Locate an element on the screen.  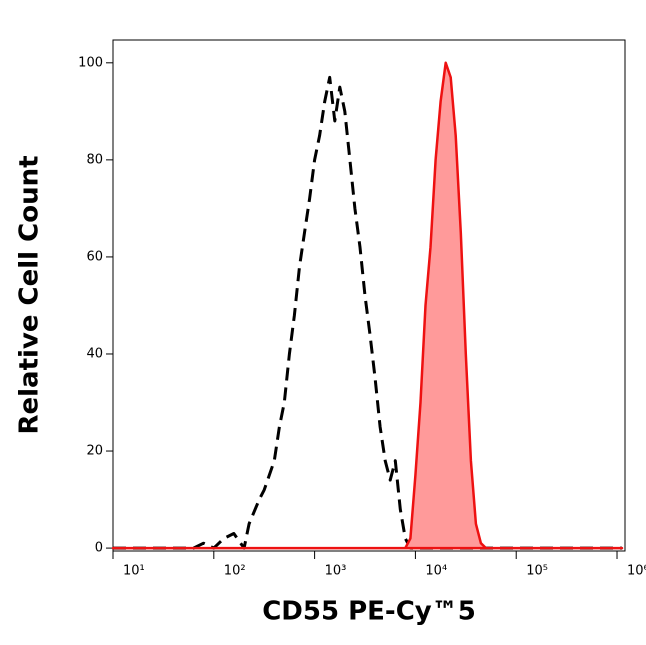
x-tick-label: 10¹ is located at coordinates (134, 571).